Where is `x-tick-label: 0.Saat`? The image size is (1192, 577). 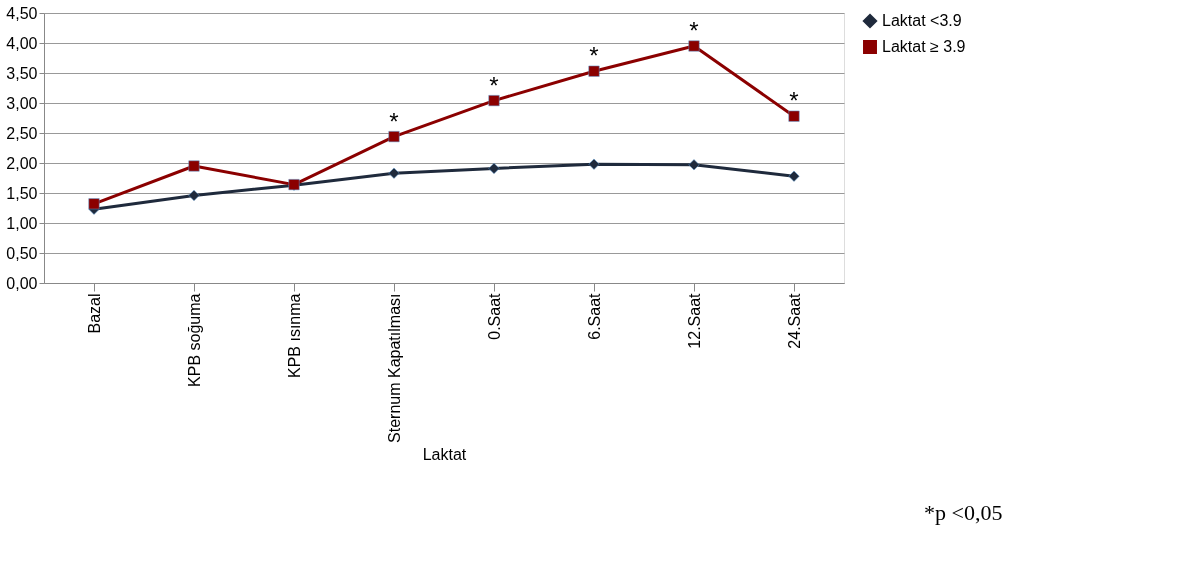 x-tick-label: 0.Saat is located at coordinates (494, 316).